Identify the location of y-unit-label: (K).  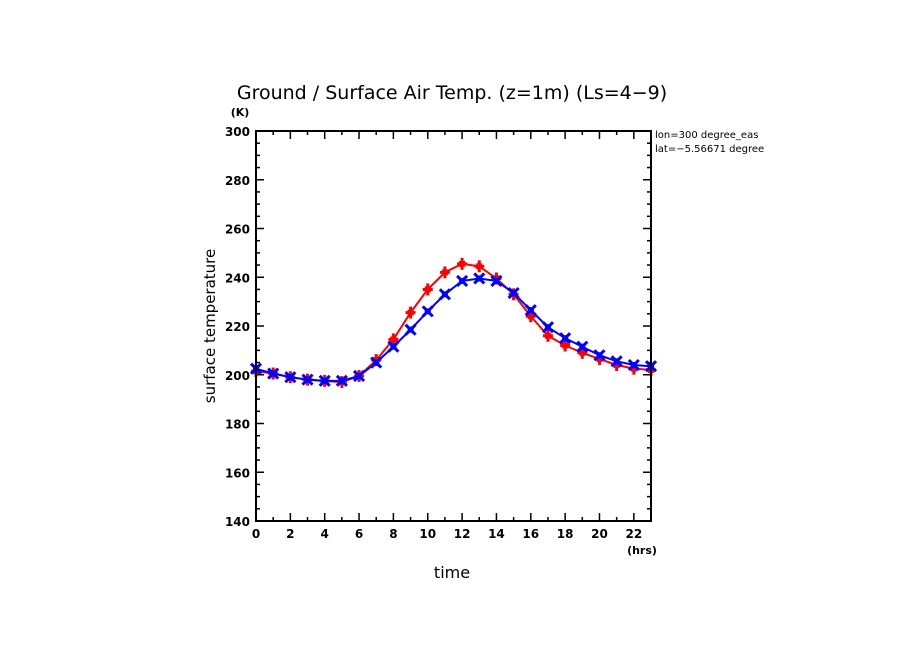
(240, 112).